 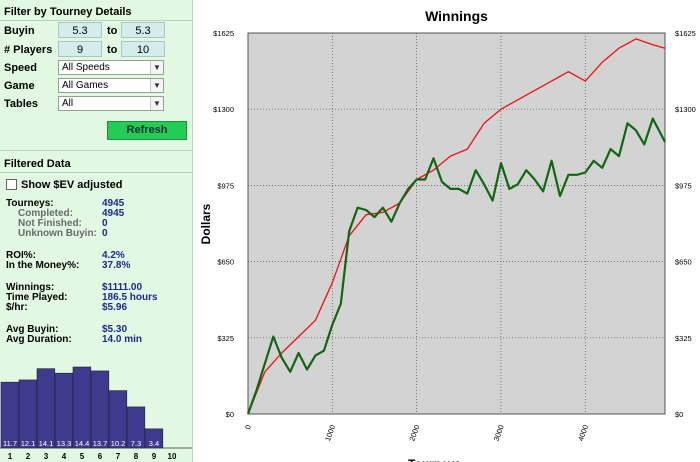 I want to click on stat-label: In the Money%:, so click(x=43, y=265).